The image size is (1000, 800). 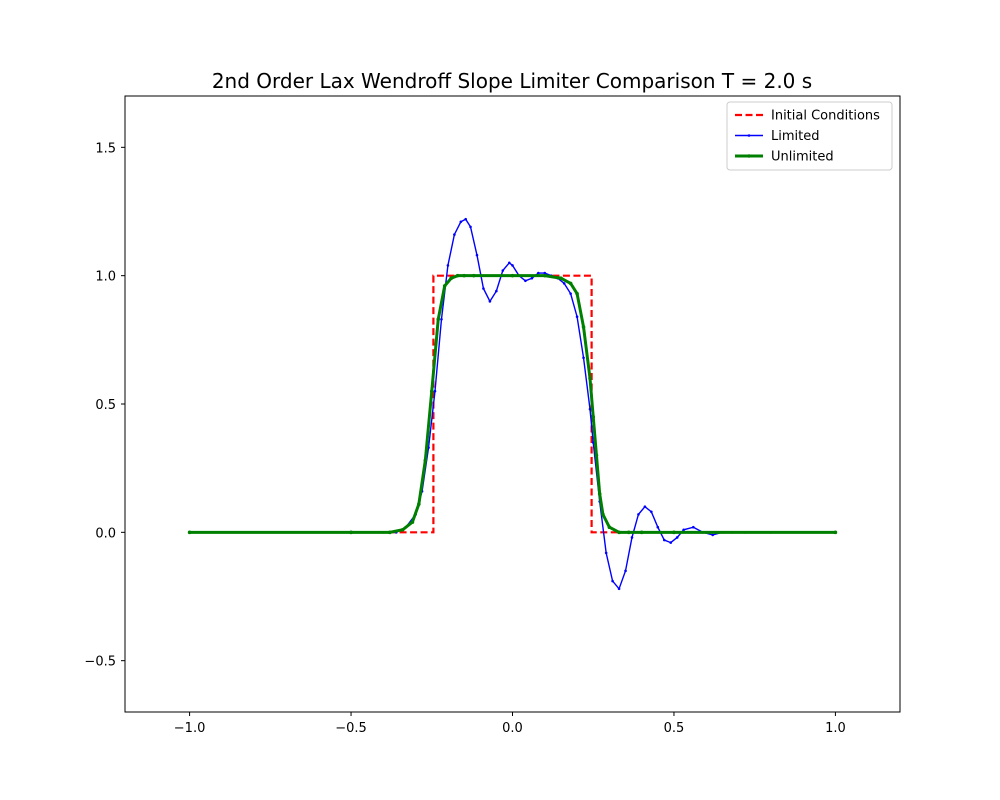 I want to click on x-tick-label: 1.0, so click(x=835, y=728).